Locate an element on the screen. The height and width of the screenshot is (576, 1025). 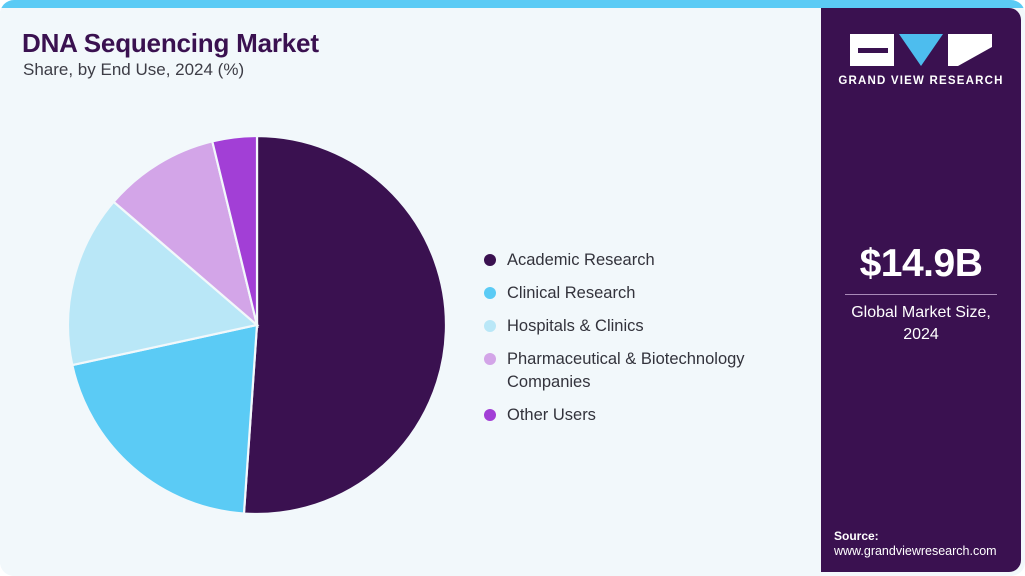
market-size-stat: $14.9B Global Market Size, 2024 is located at coordinates (921, 294).